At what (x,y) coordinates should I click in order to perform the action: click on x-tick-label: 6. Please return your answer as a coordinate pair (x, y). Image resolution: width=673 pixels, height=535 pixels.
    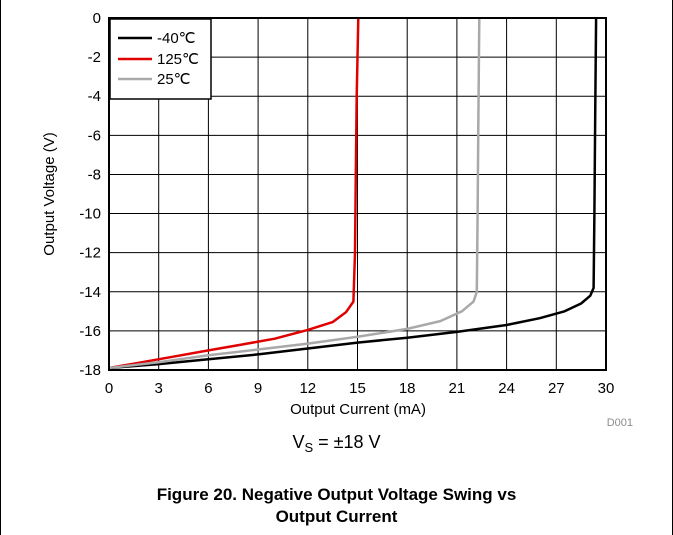
    Looking at the image, I should click on (208, 388).